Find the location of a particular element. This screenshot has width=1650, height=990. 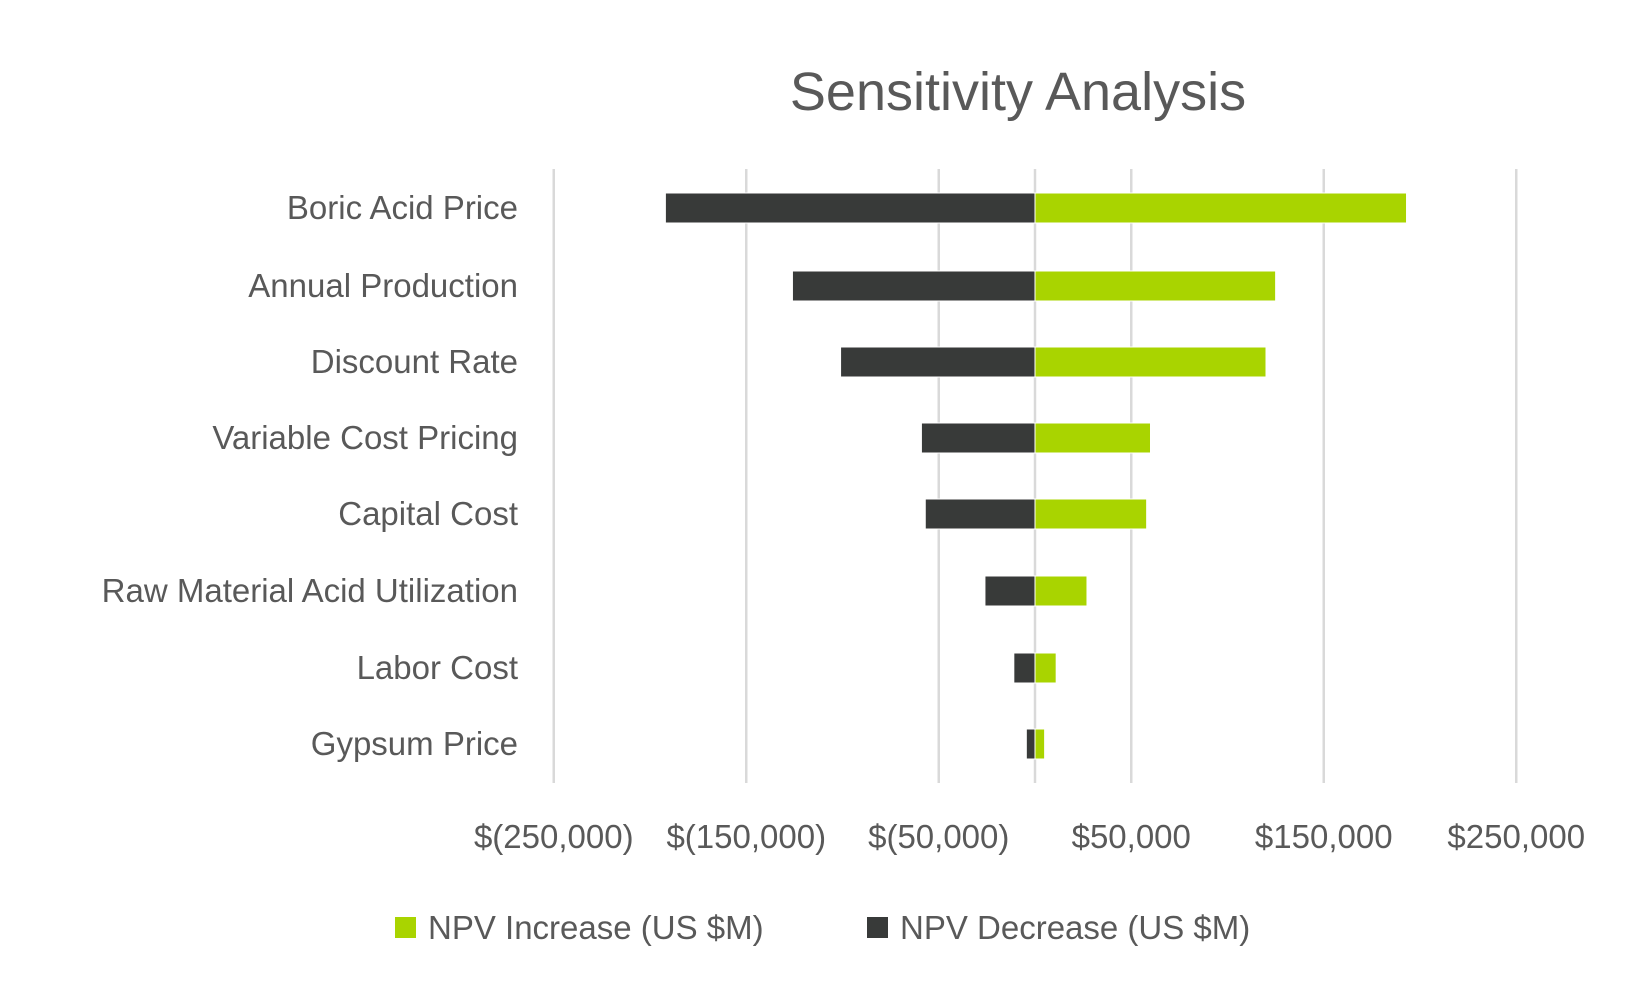

category-label: Variable Cost Pricing is located at coordinates (365, 437).